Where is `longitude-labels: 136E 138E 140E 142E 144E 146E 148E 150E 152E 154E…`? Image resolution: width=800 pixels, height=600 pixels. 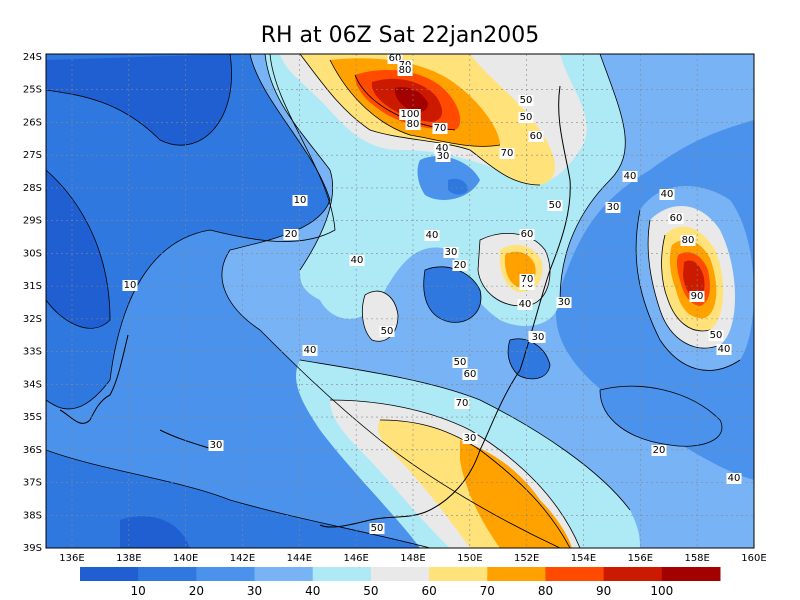 longitude-labels: 136E 138E 140E 142E 144E 146E 148E 150E 152E 154E… is located at coordinates (412, 558).